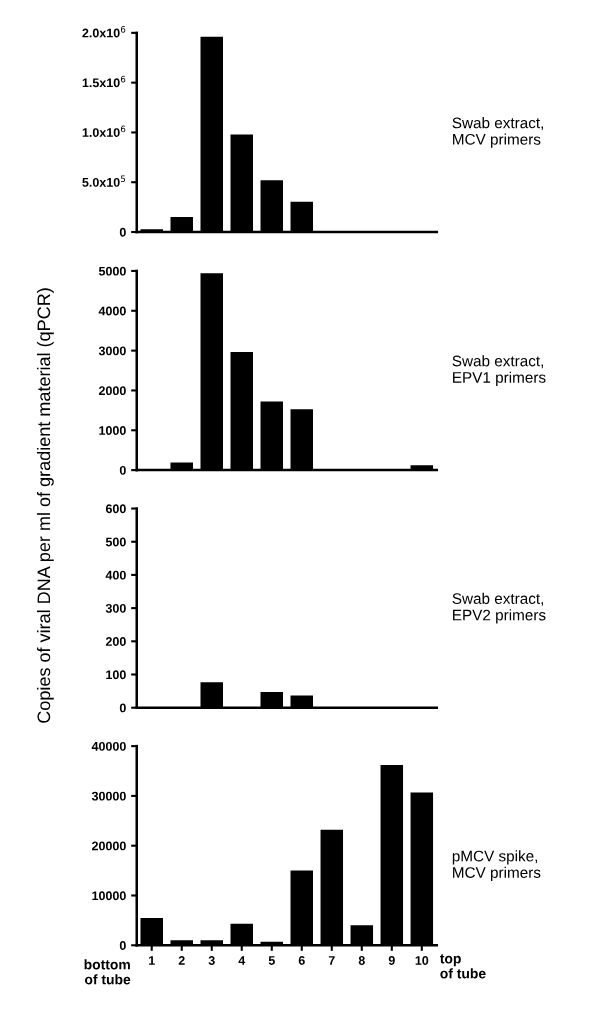 This screenshot has height=1011, width=605. I want to click on y-tick-label: 1.5x10$^{6}$, so click(104, 81).